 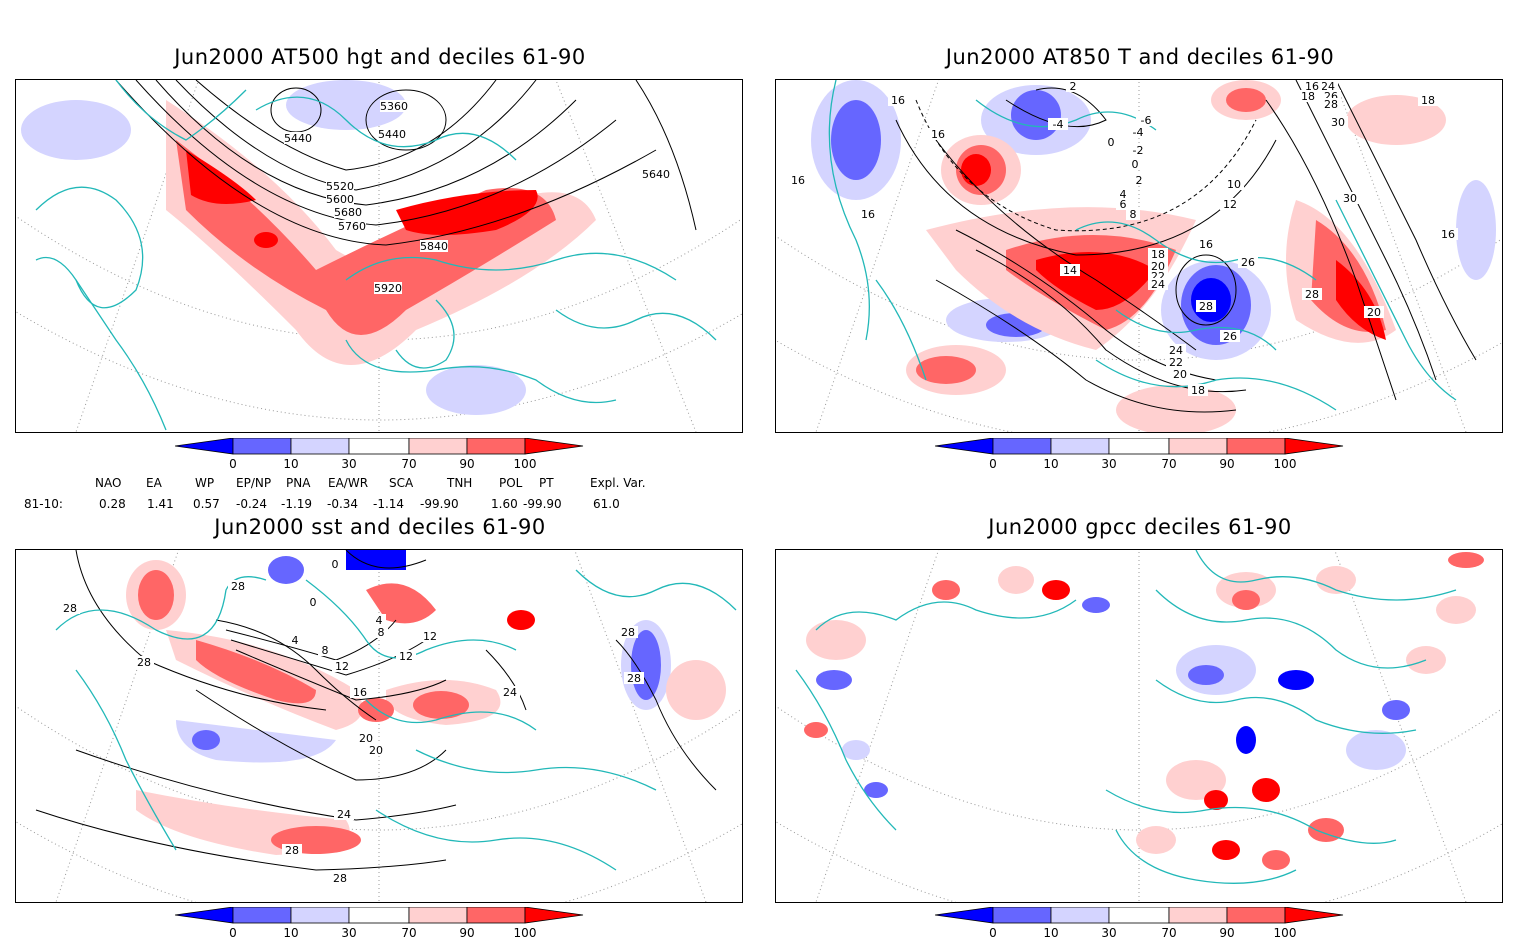 What do you see at coordinates (401, 483) in the screenshot?
I see `index-header: SCA` at bounding box center [401, 483].